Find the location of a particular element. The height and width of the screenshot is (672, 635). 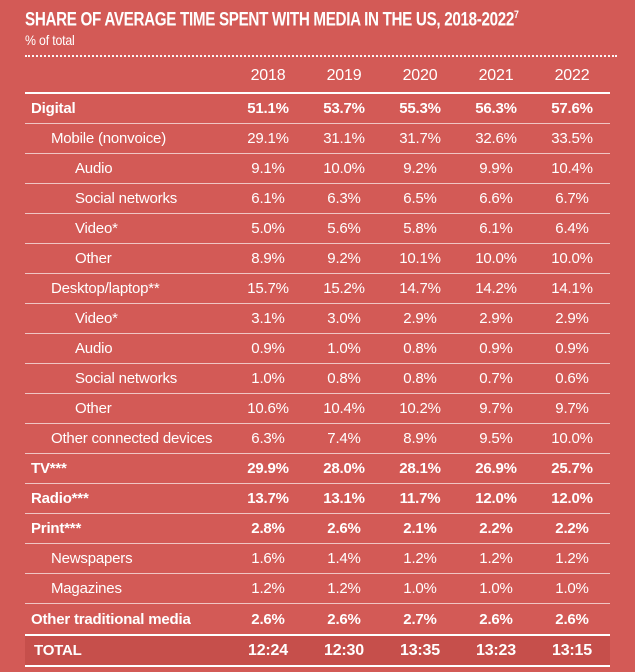

year-header: 2021 is located at coordinates (496, 76).